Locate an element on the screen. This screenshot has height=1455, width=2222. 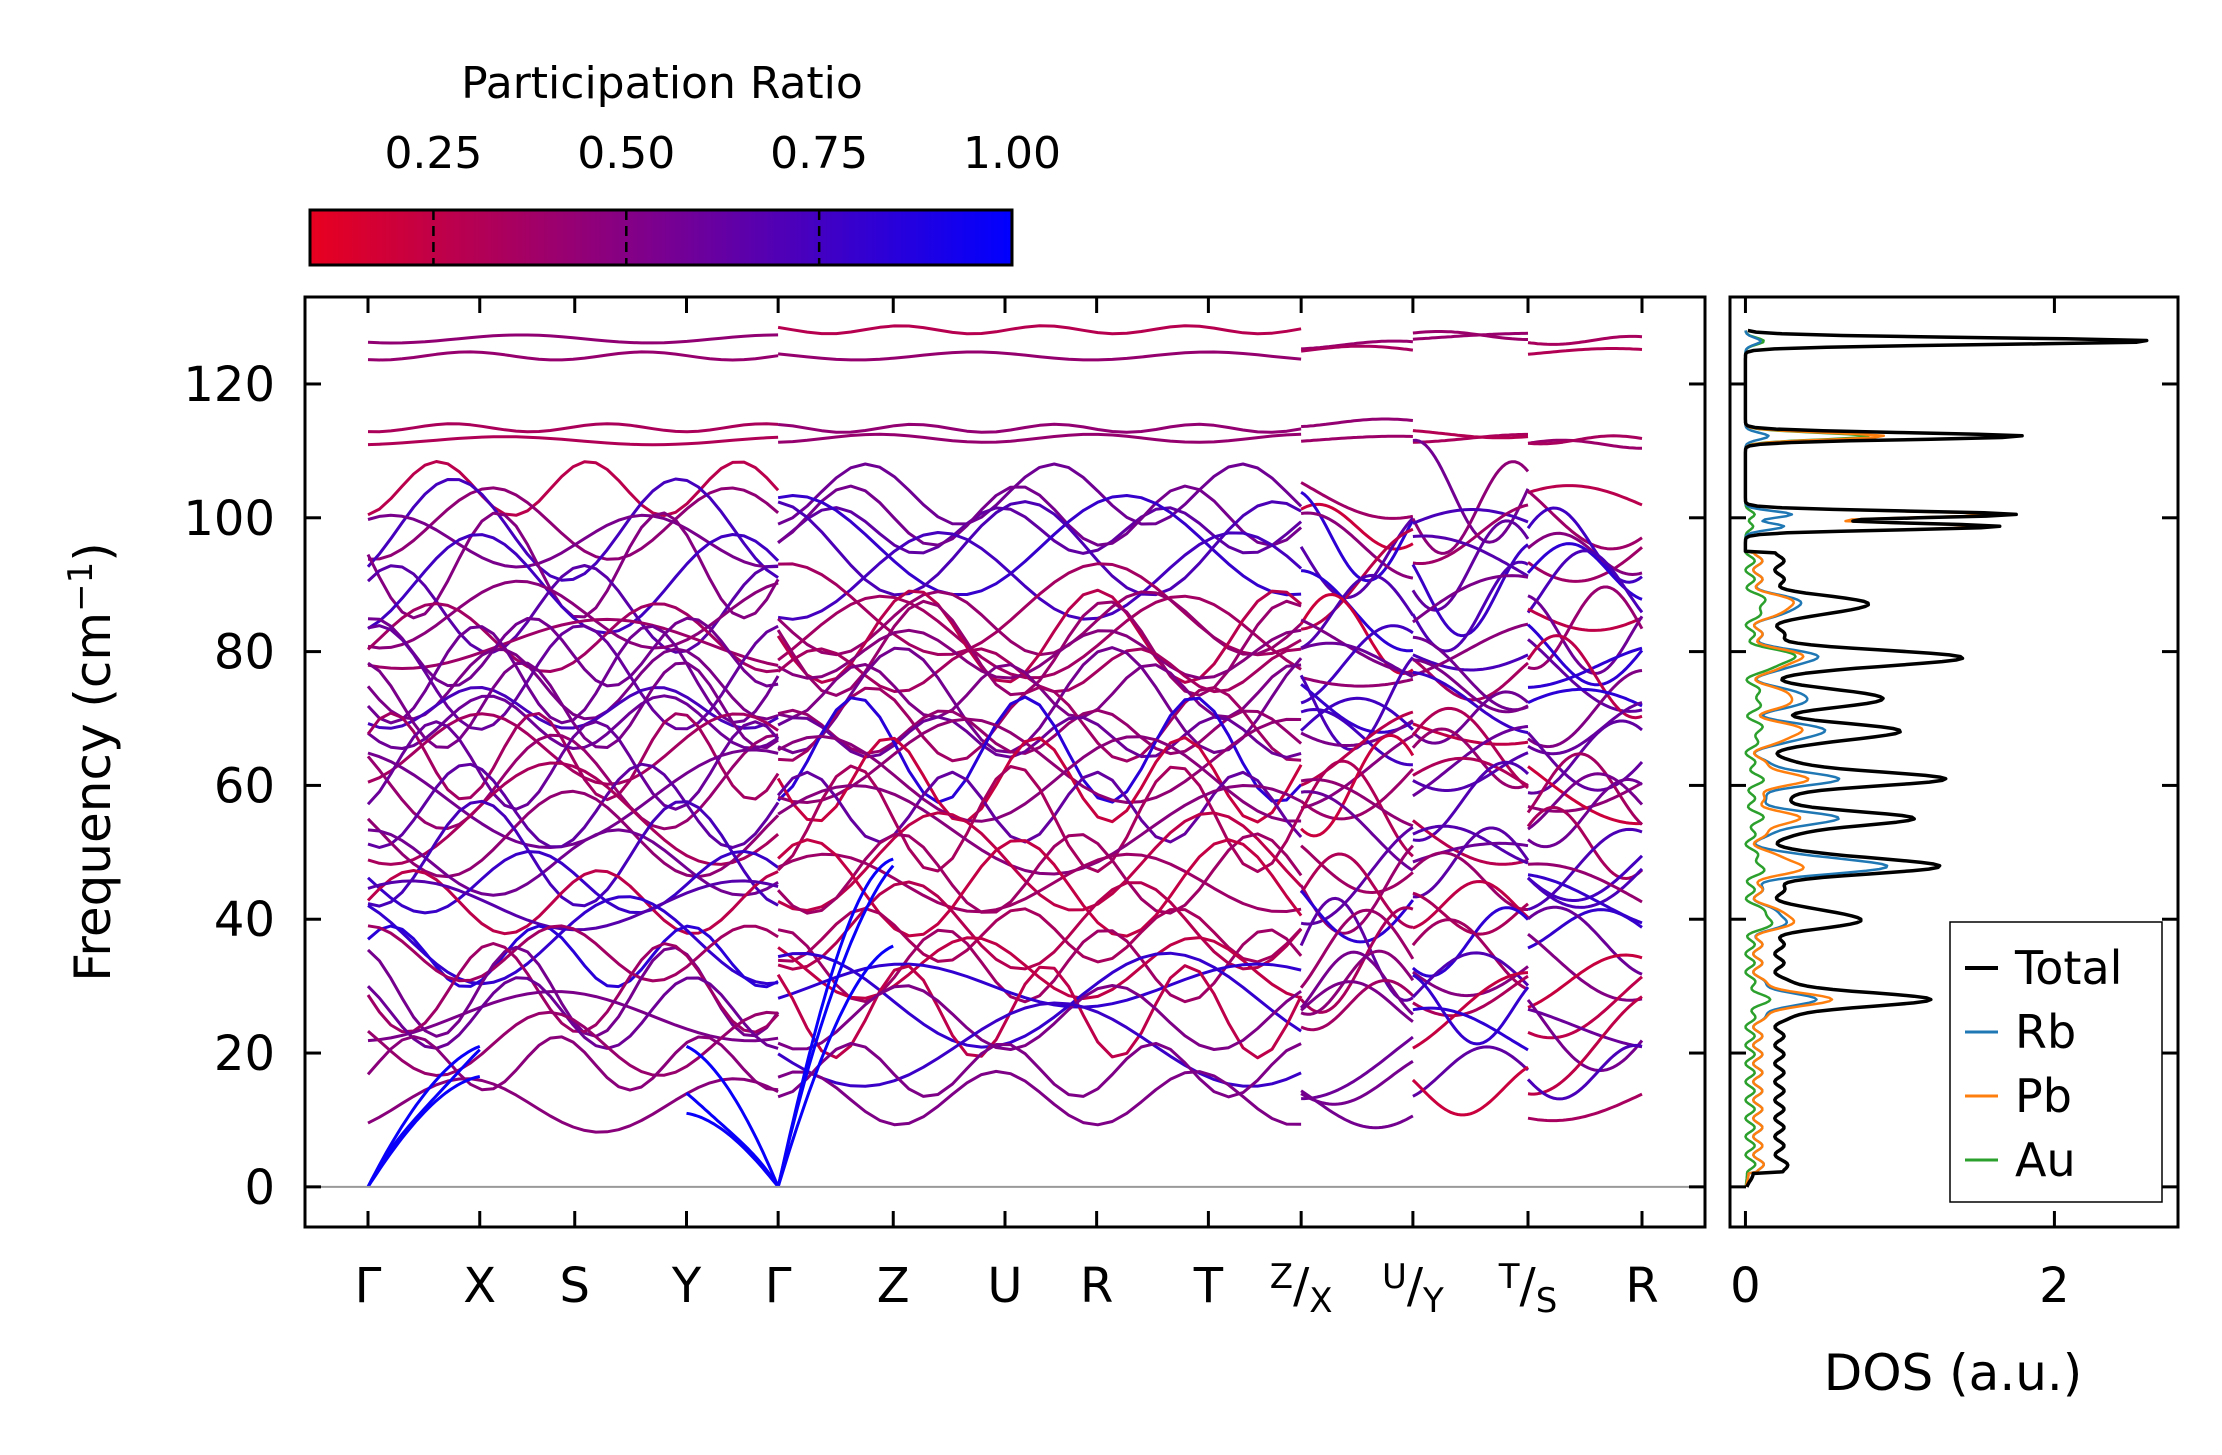
legend-label: Au is located at coordinates (2045, 1160).